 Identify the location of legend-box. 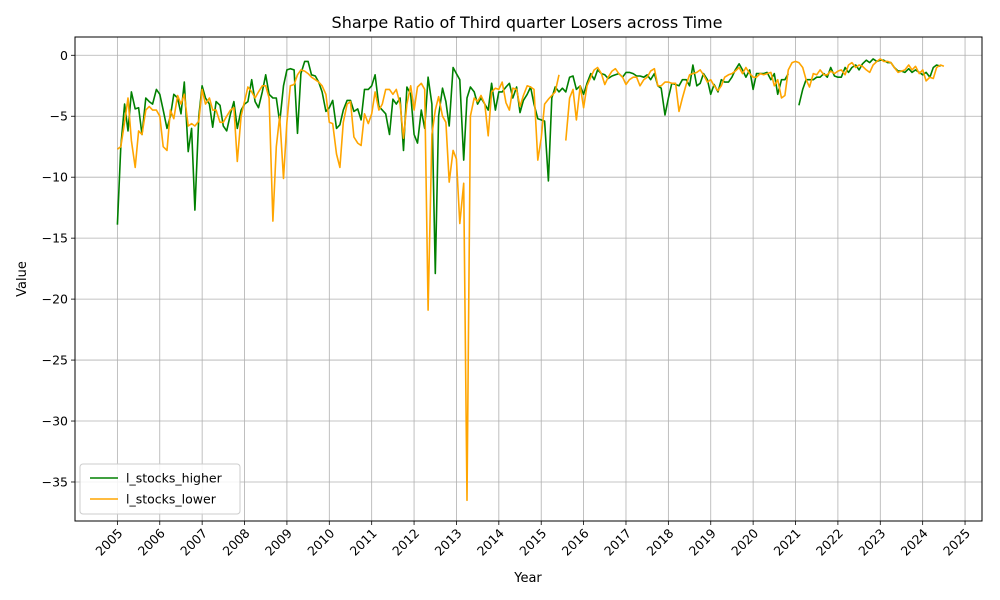
(160, 489).